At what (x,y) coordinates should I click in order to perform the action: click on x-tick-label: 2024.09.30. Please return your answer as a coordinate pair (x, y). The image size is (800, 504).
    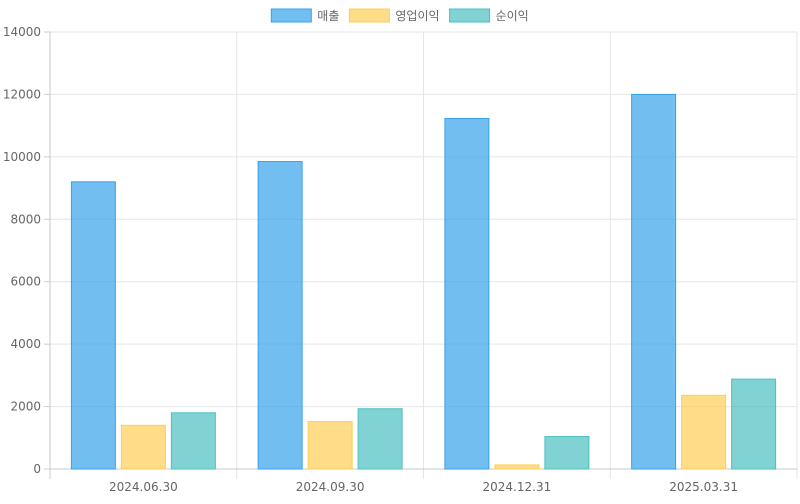
    Looking at the image, I should click on (330, 487).